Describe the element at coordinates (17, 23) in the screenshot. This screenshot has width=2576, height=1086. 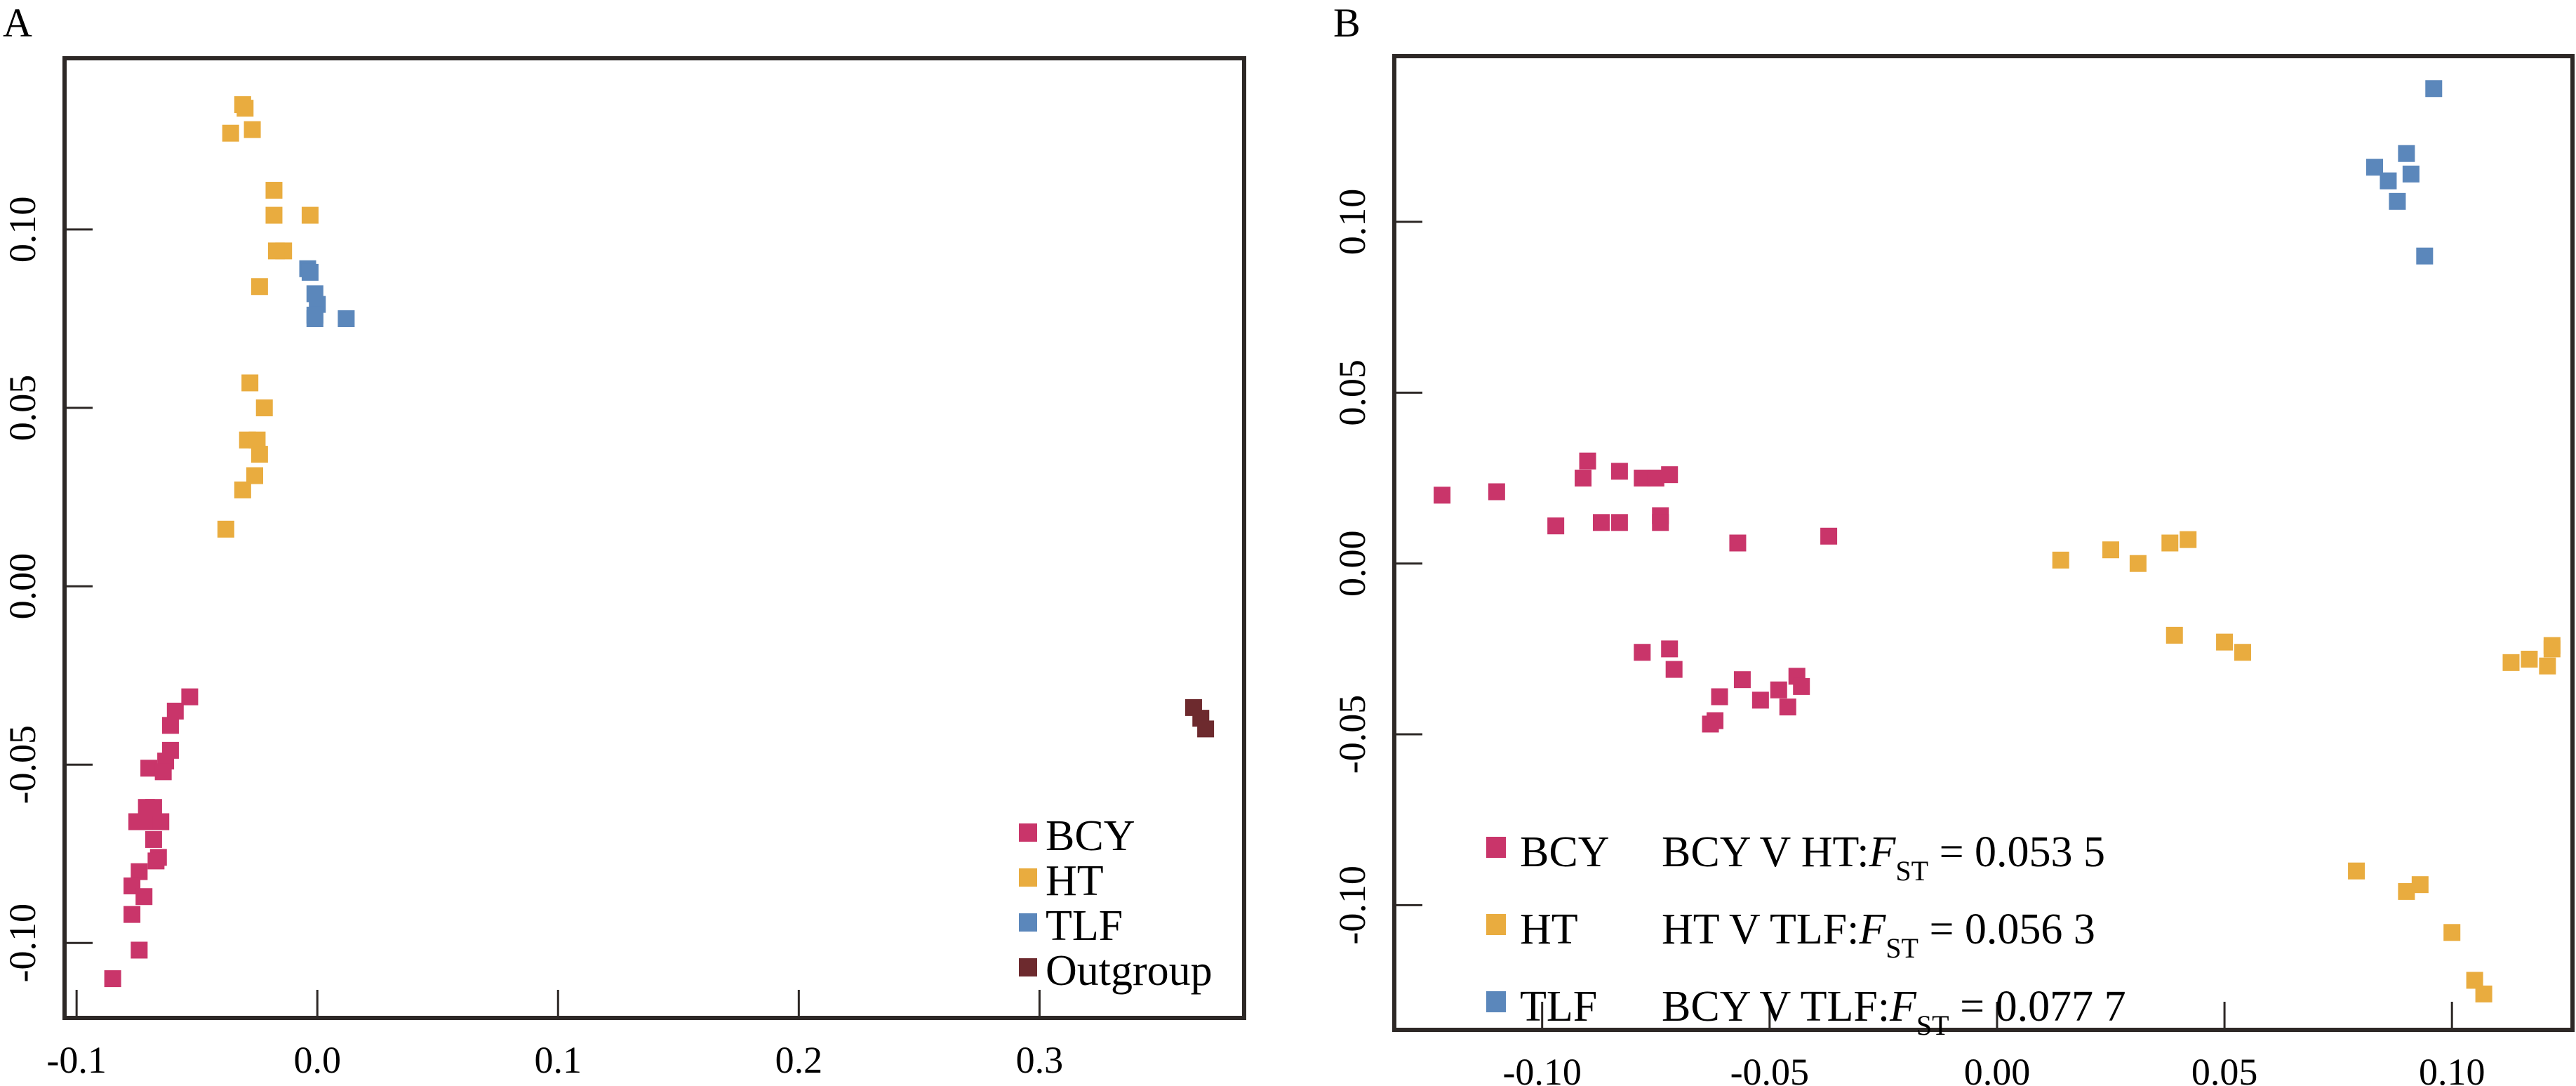
I see `panel-a-letter: A` at that location.